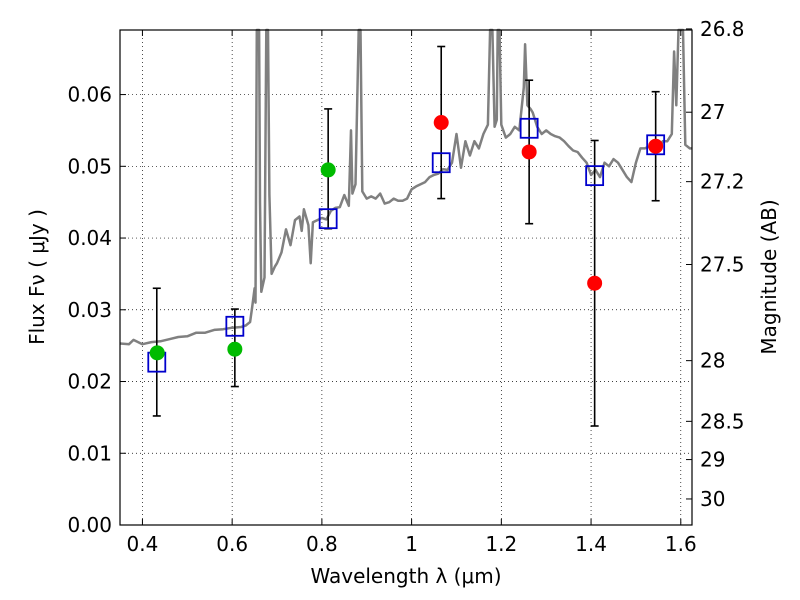  What do you see at coordinates (501, 544) in the screenshot?
I see `x-tick-label: 1.2` at bounding box center [501, 544].